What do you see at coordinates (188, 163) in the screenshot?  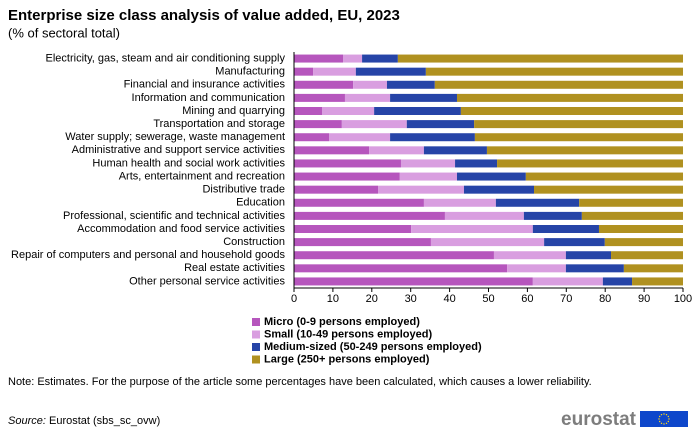 I see `y-tick-label: Human health and social work activities` at bounding box center [188, 163].